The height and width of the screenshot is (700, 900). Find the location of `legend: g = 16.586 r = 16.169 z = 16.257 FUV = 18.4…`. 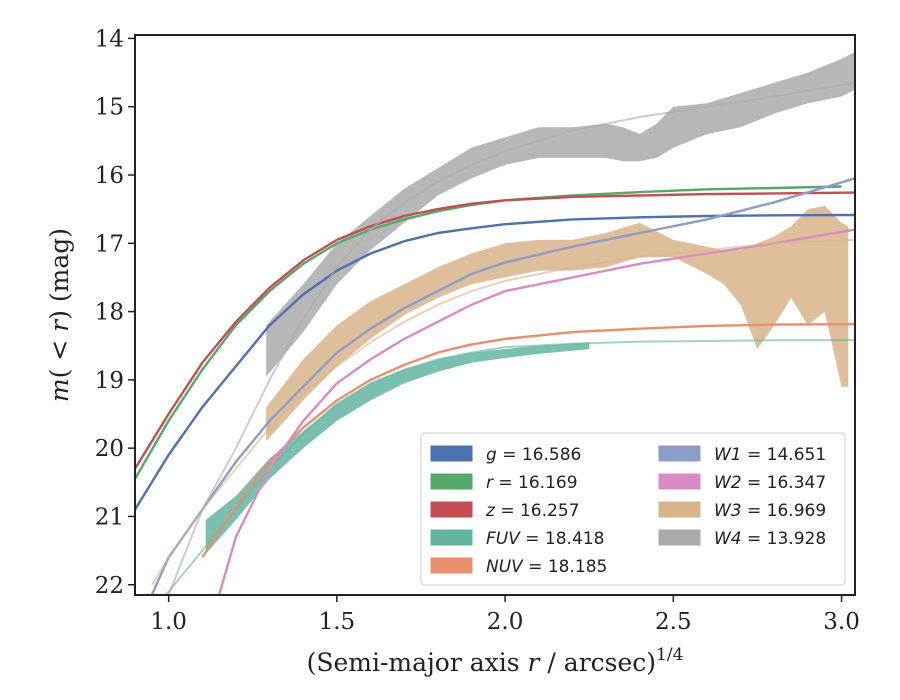

legend: g = 16.586 r = 16.169 z = 16.257 FUV = 18.4… is located at coordinates (633, 509).